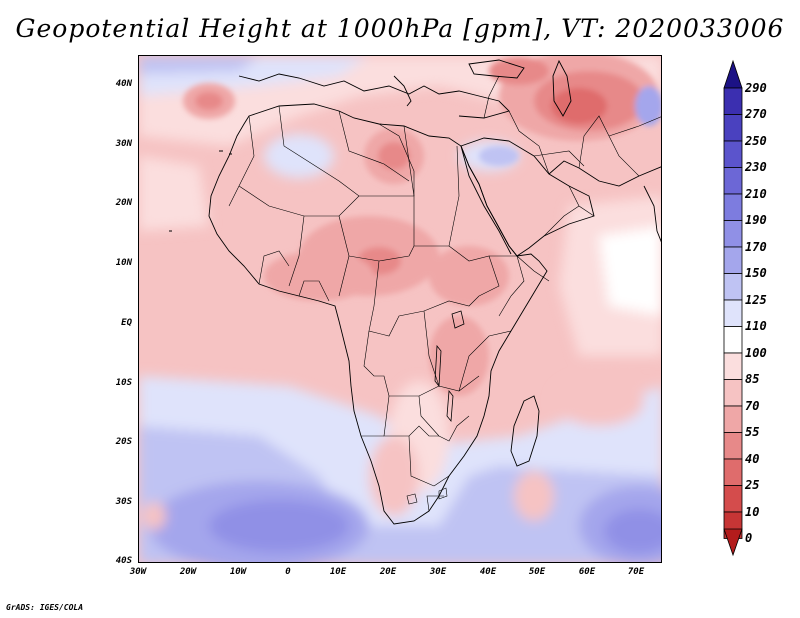 The width and height of the screenshot is (800, 618). I want to click on colorbar-label-110: 110, so click(756, 326).